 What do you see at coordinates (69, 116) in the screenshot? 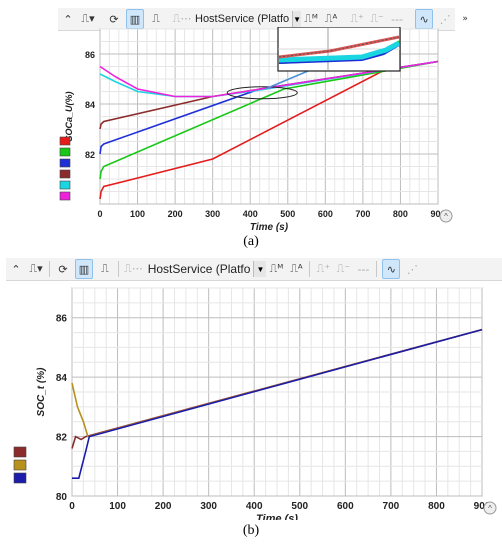
I see `y-axis-label: SOCa_U(%)` at bounding box center [69, 116].